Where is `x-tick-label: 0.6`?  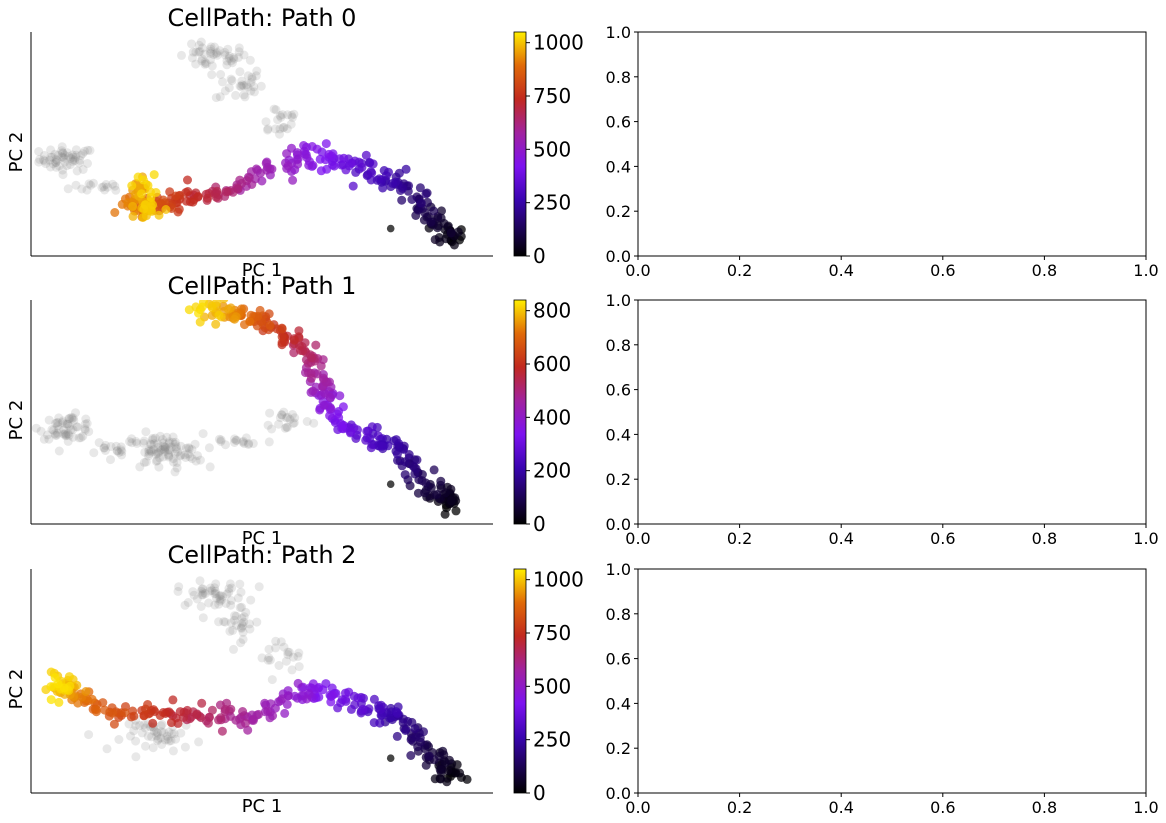 x-tick-label: 0.6 is located at coordinates (942, 807).